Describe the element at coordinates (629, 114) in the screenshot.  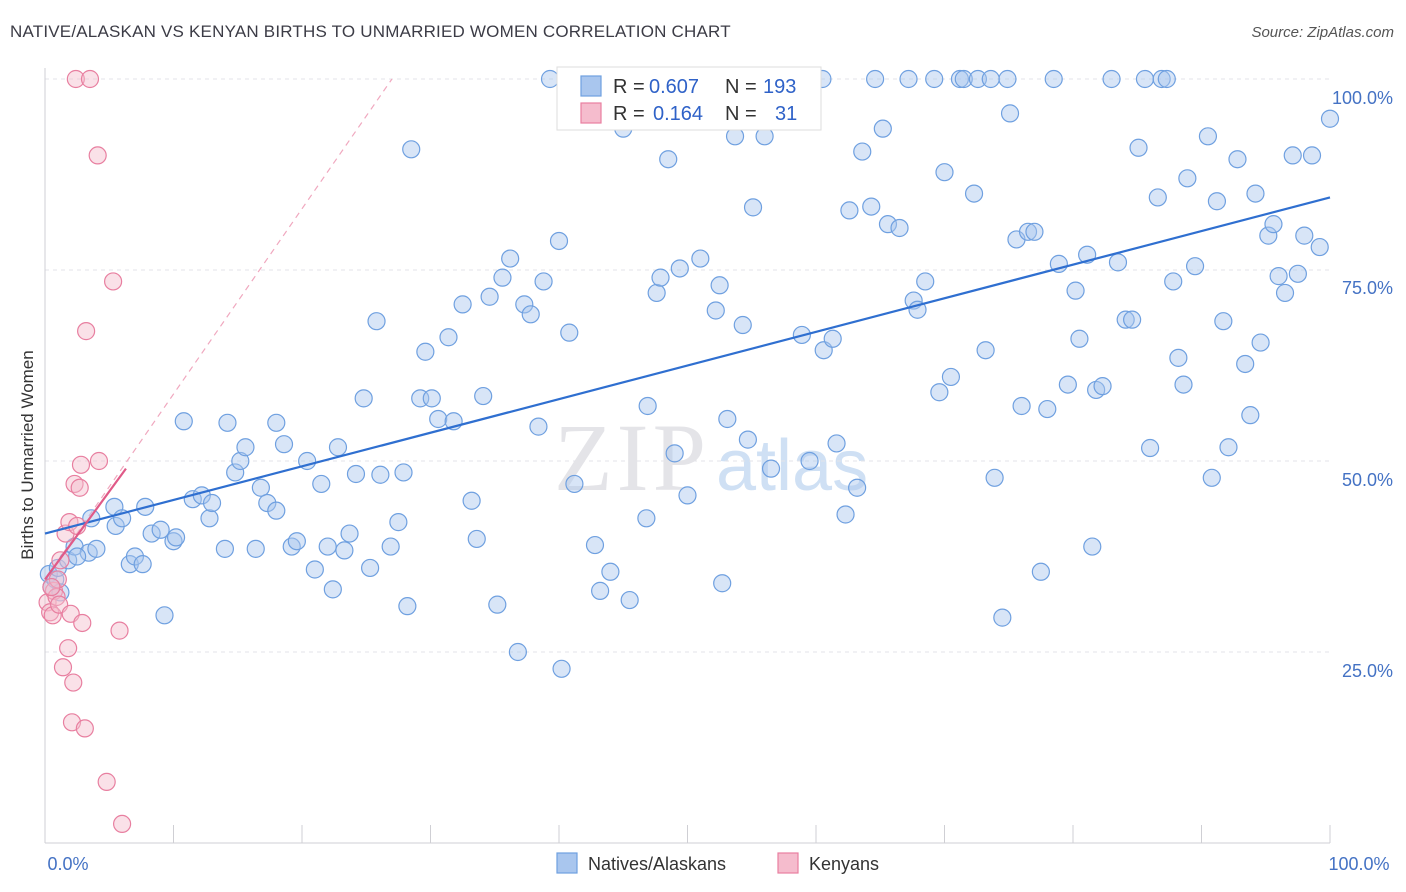
I see `stats-kenyan-r-label: R =` at that location.